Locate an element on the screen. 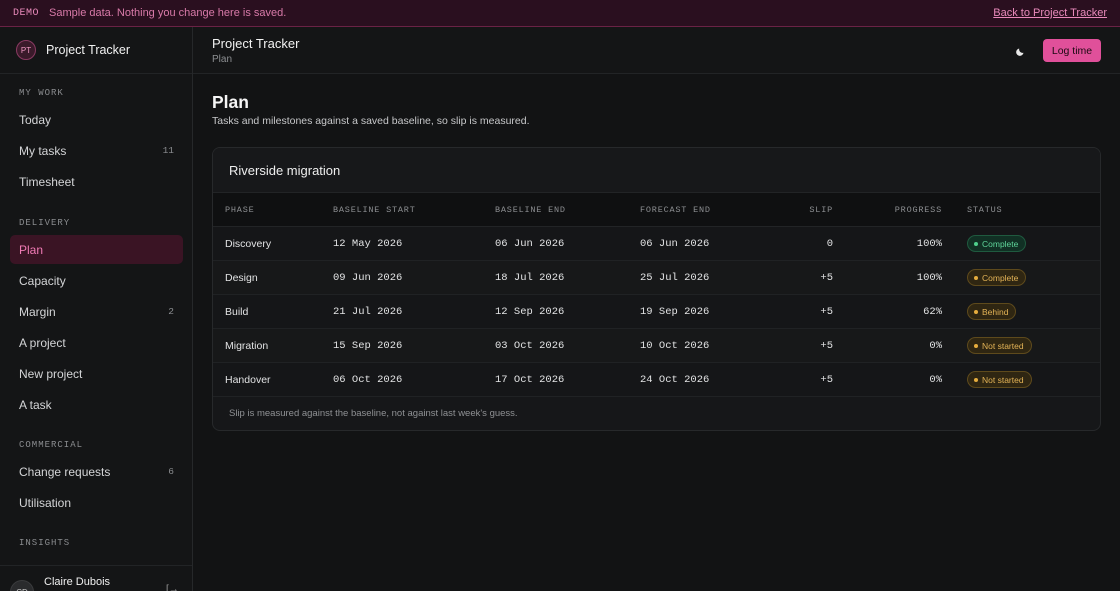  sidebar-item-label: Today is located at coordinates (35, 119).